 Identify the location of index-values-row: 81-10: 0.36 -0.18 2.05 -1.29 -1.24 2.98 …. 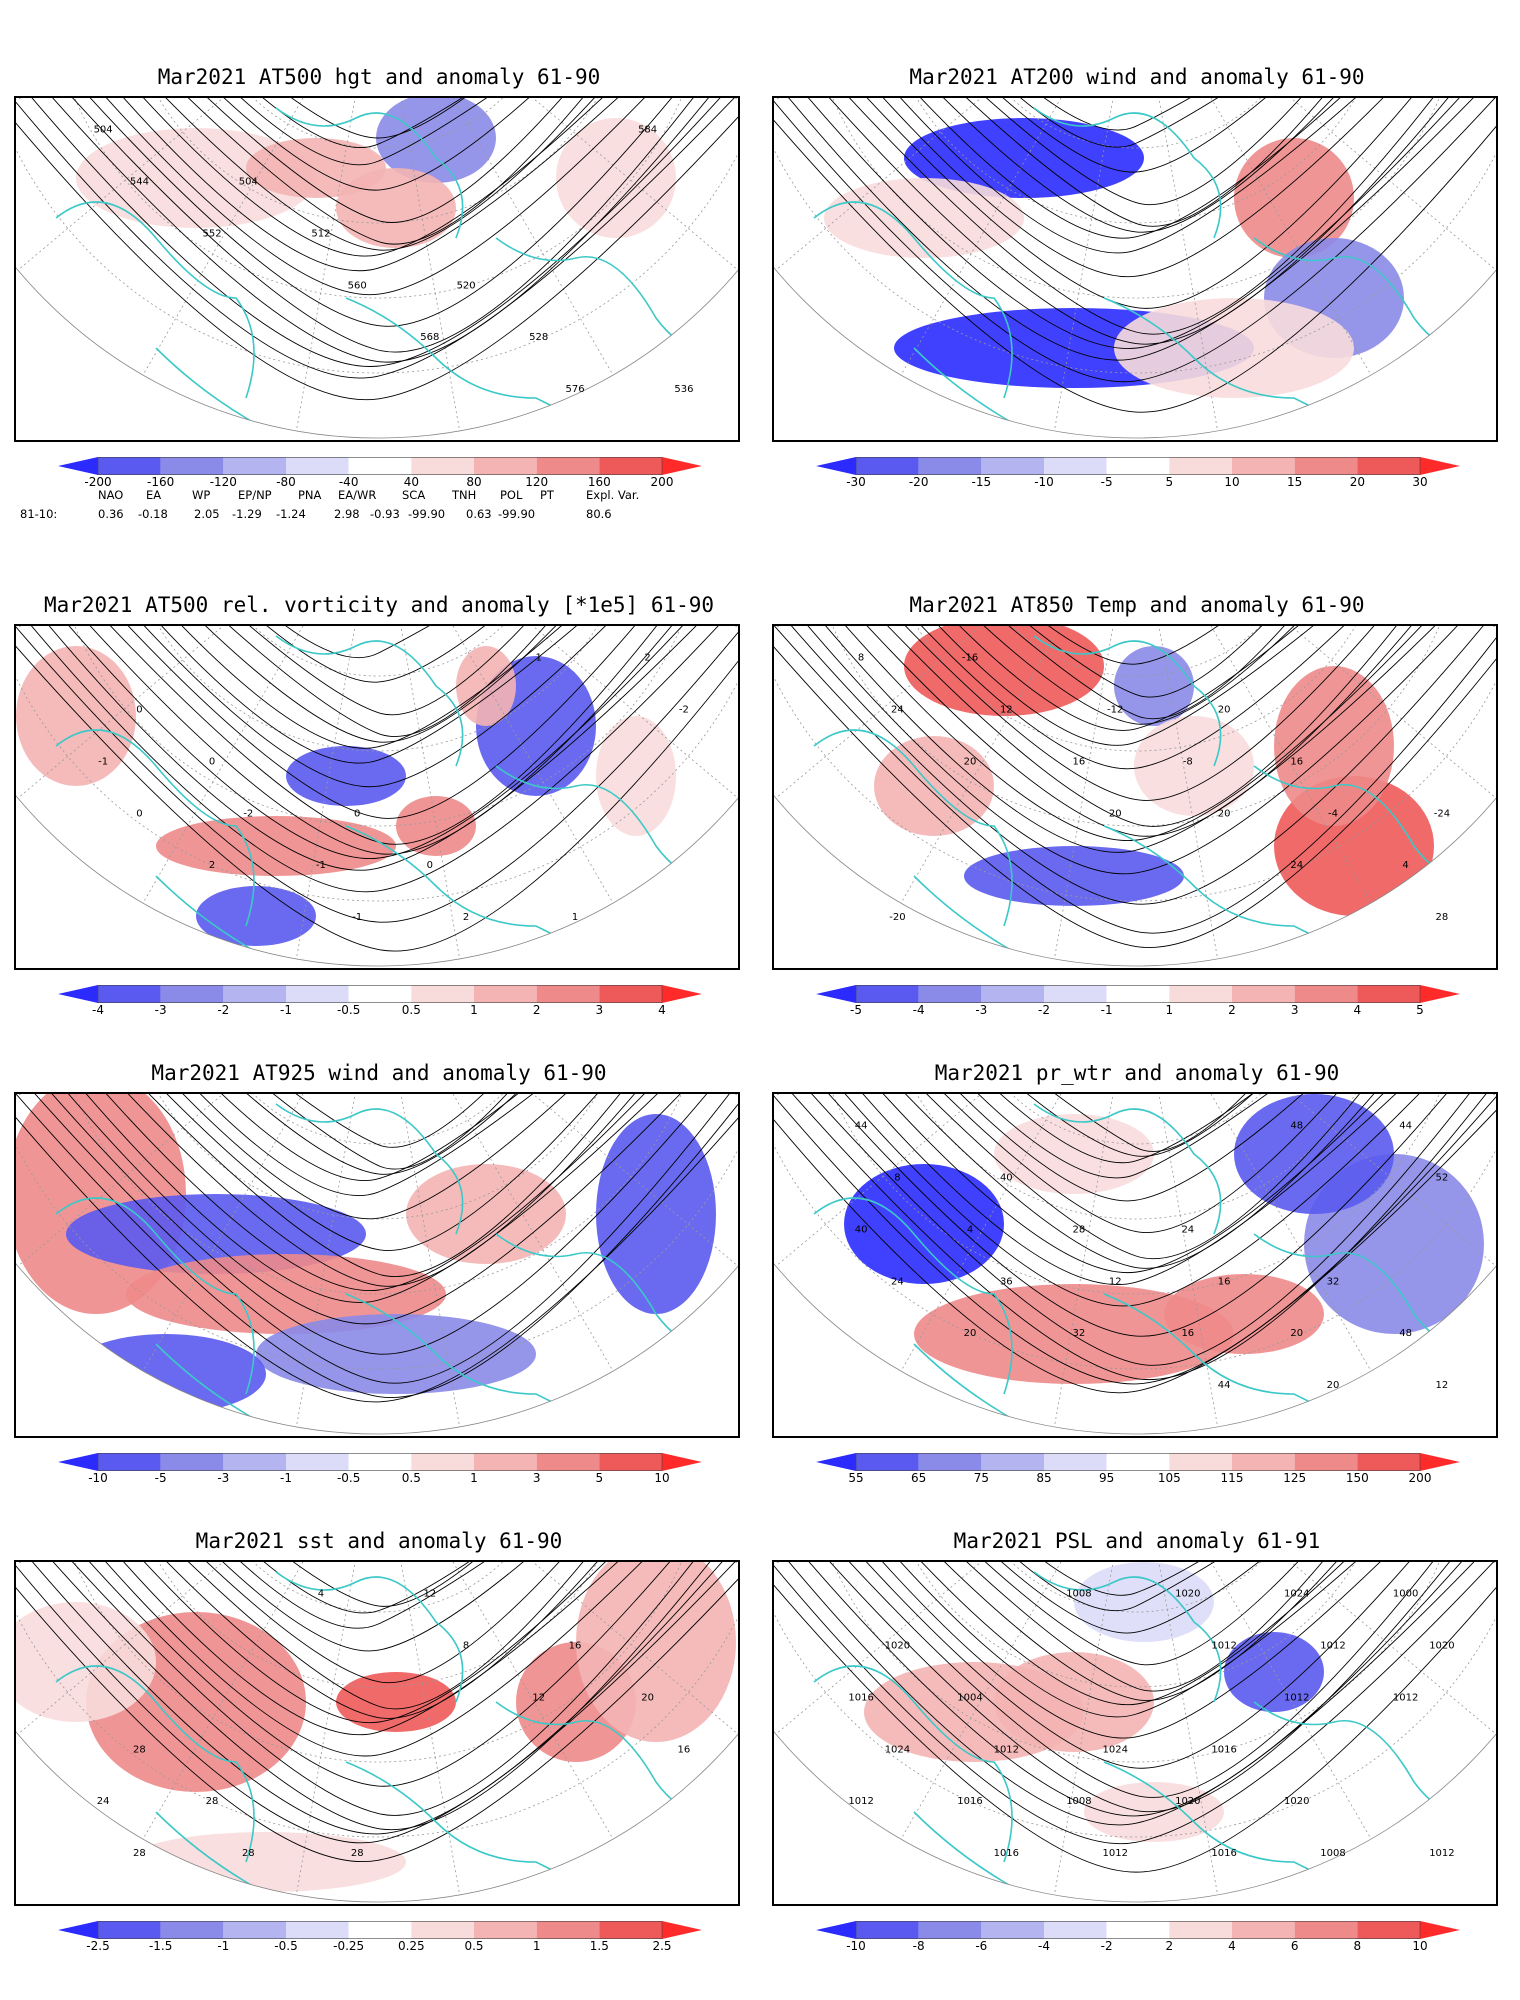
(340, 514).